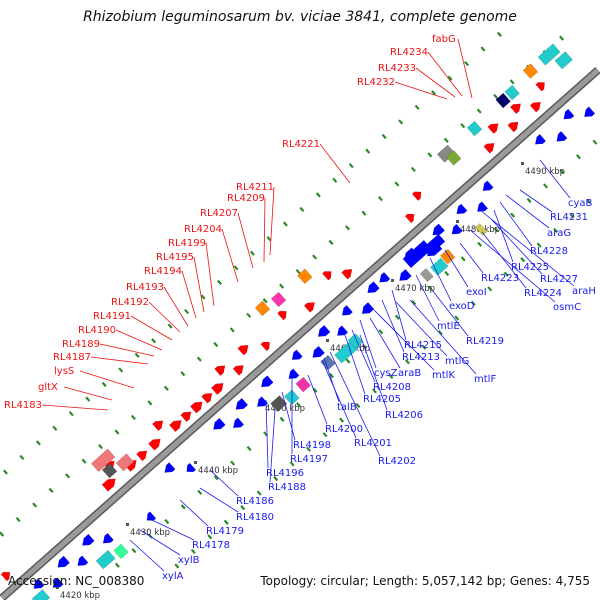 The image size is (600, 600). I want to click on forward-gene-label: RL4193, so click(145, 287).